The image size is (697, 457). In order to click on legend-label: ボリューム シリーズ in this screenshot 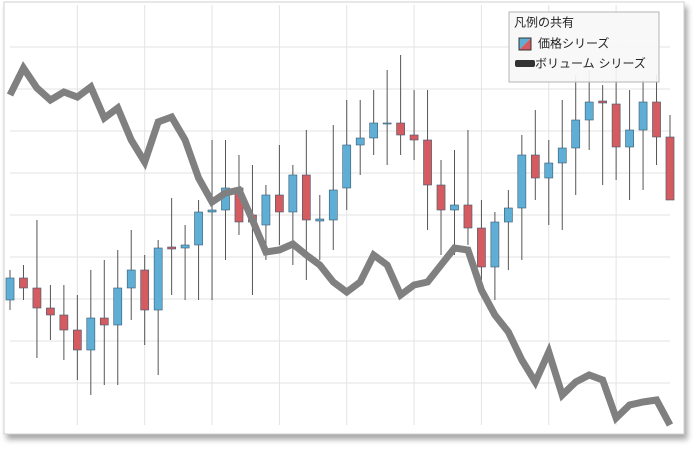, I will do `click(590, 63)`.